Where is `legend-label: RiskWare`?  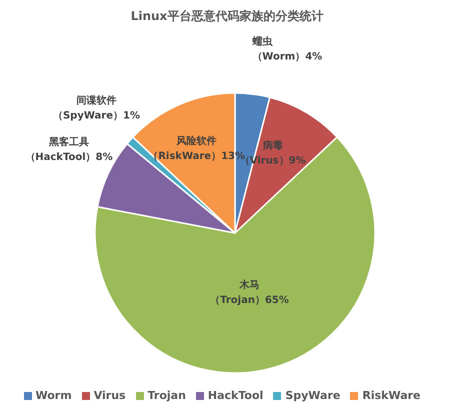 legend-label: RiskWare is located at coordinates (391, 395).